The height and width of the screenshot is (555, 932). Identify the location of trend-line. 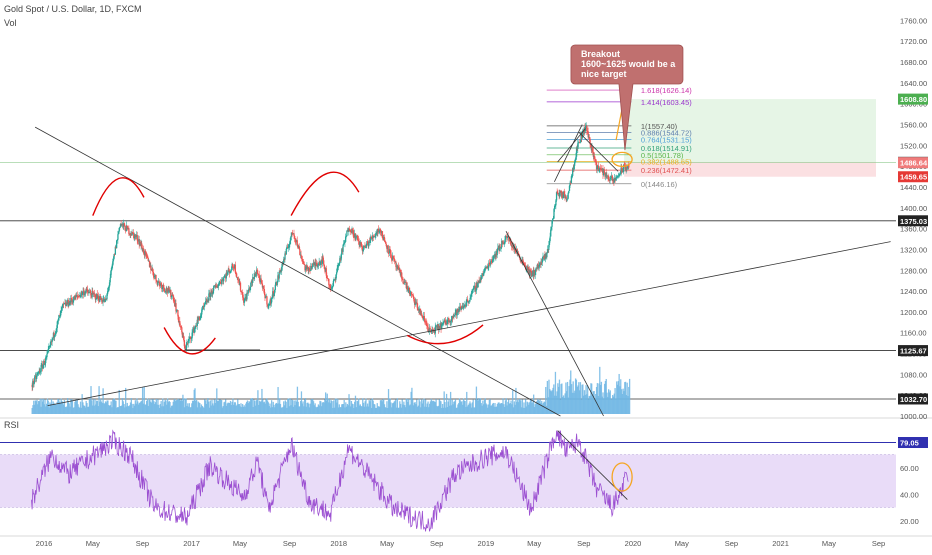
(554, 324).